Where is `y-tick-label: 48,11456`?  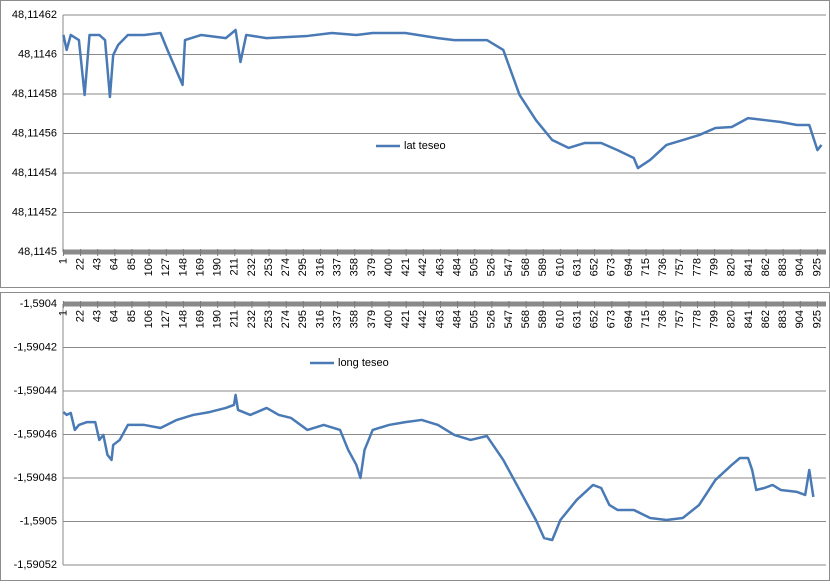 y-tick-label: 48,11456 is located at coordinates (34, 133).